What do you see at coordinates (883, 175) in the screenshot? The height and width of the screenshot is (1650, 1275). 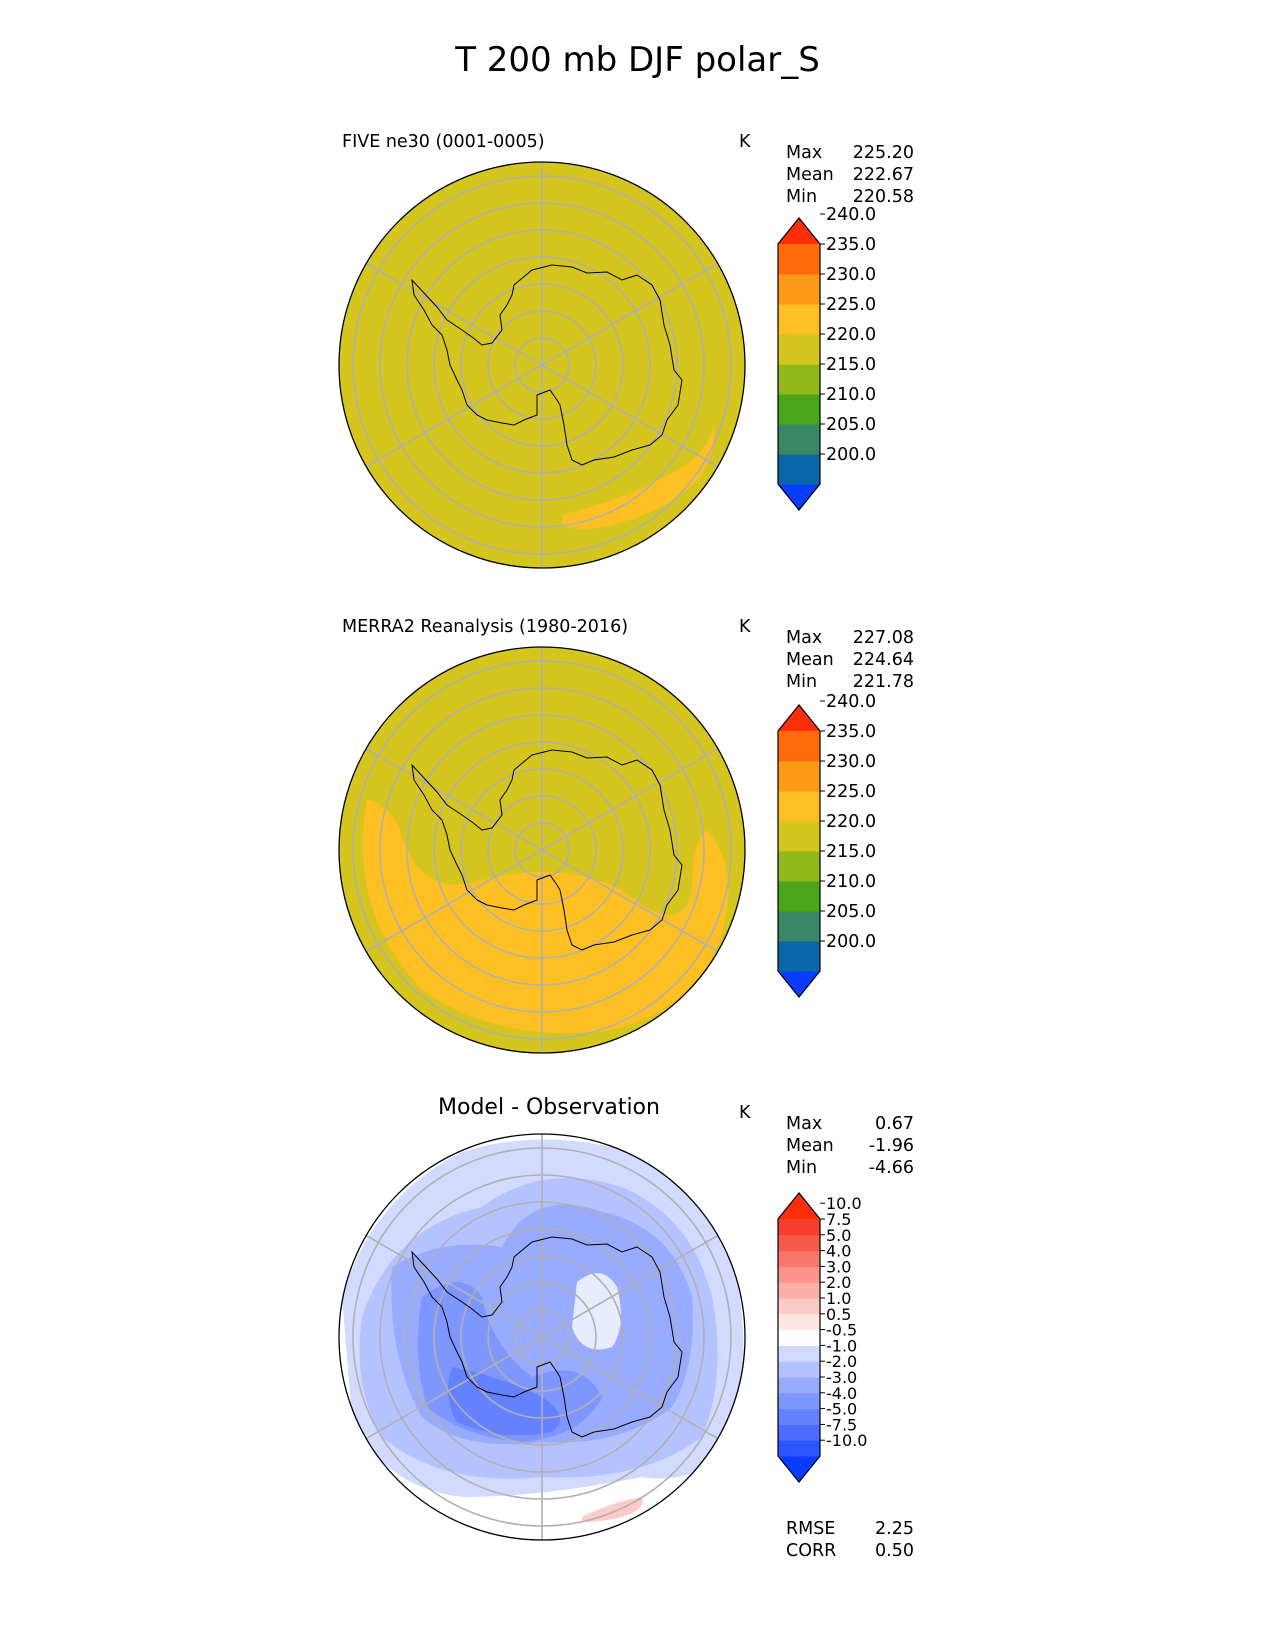 I see `stat-mean-value: 222.67` at bounding box center [883, 175].